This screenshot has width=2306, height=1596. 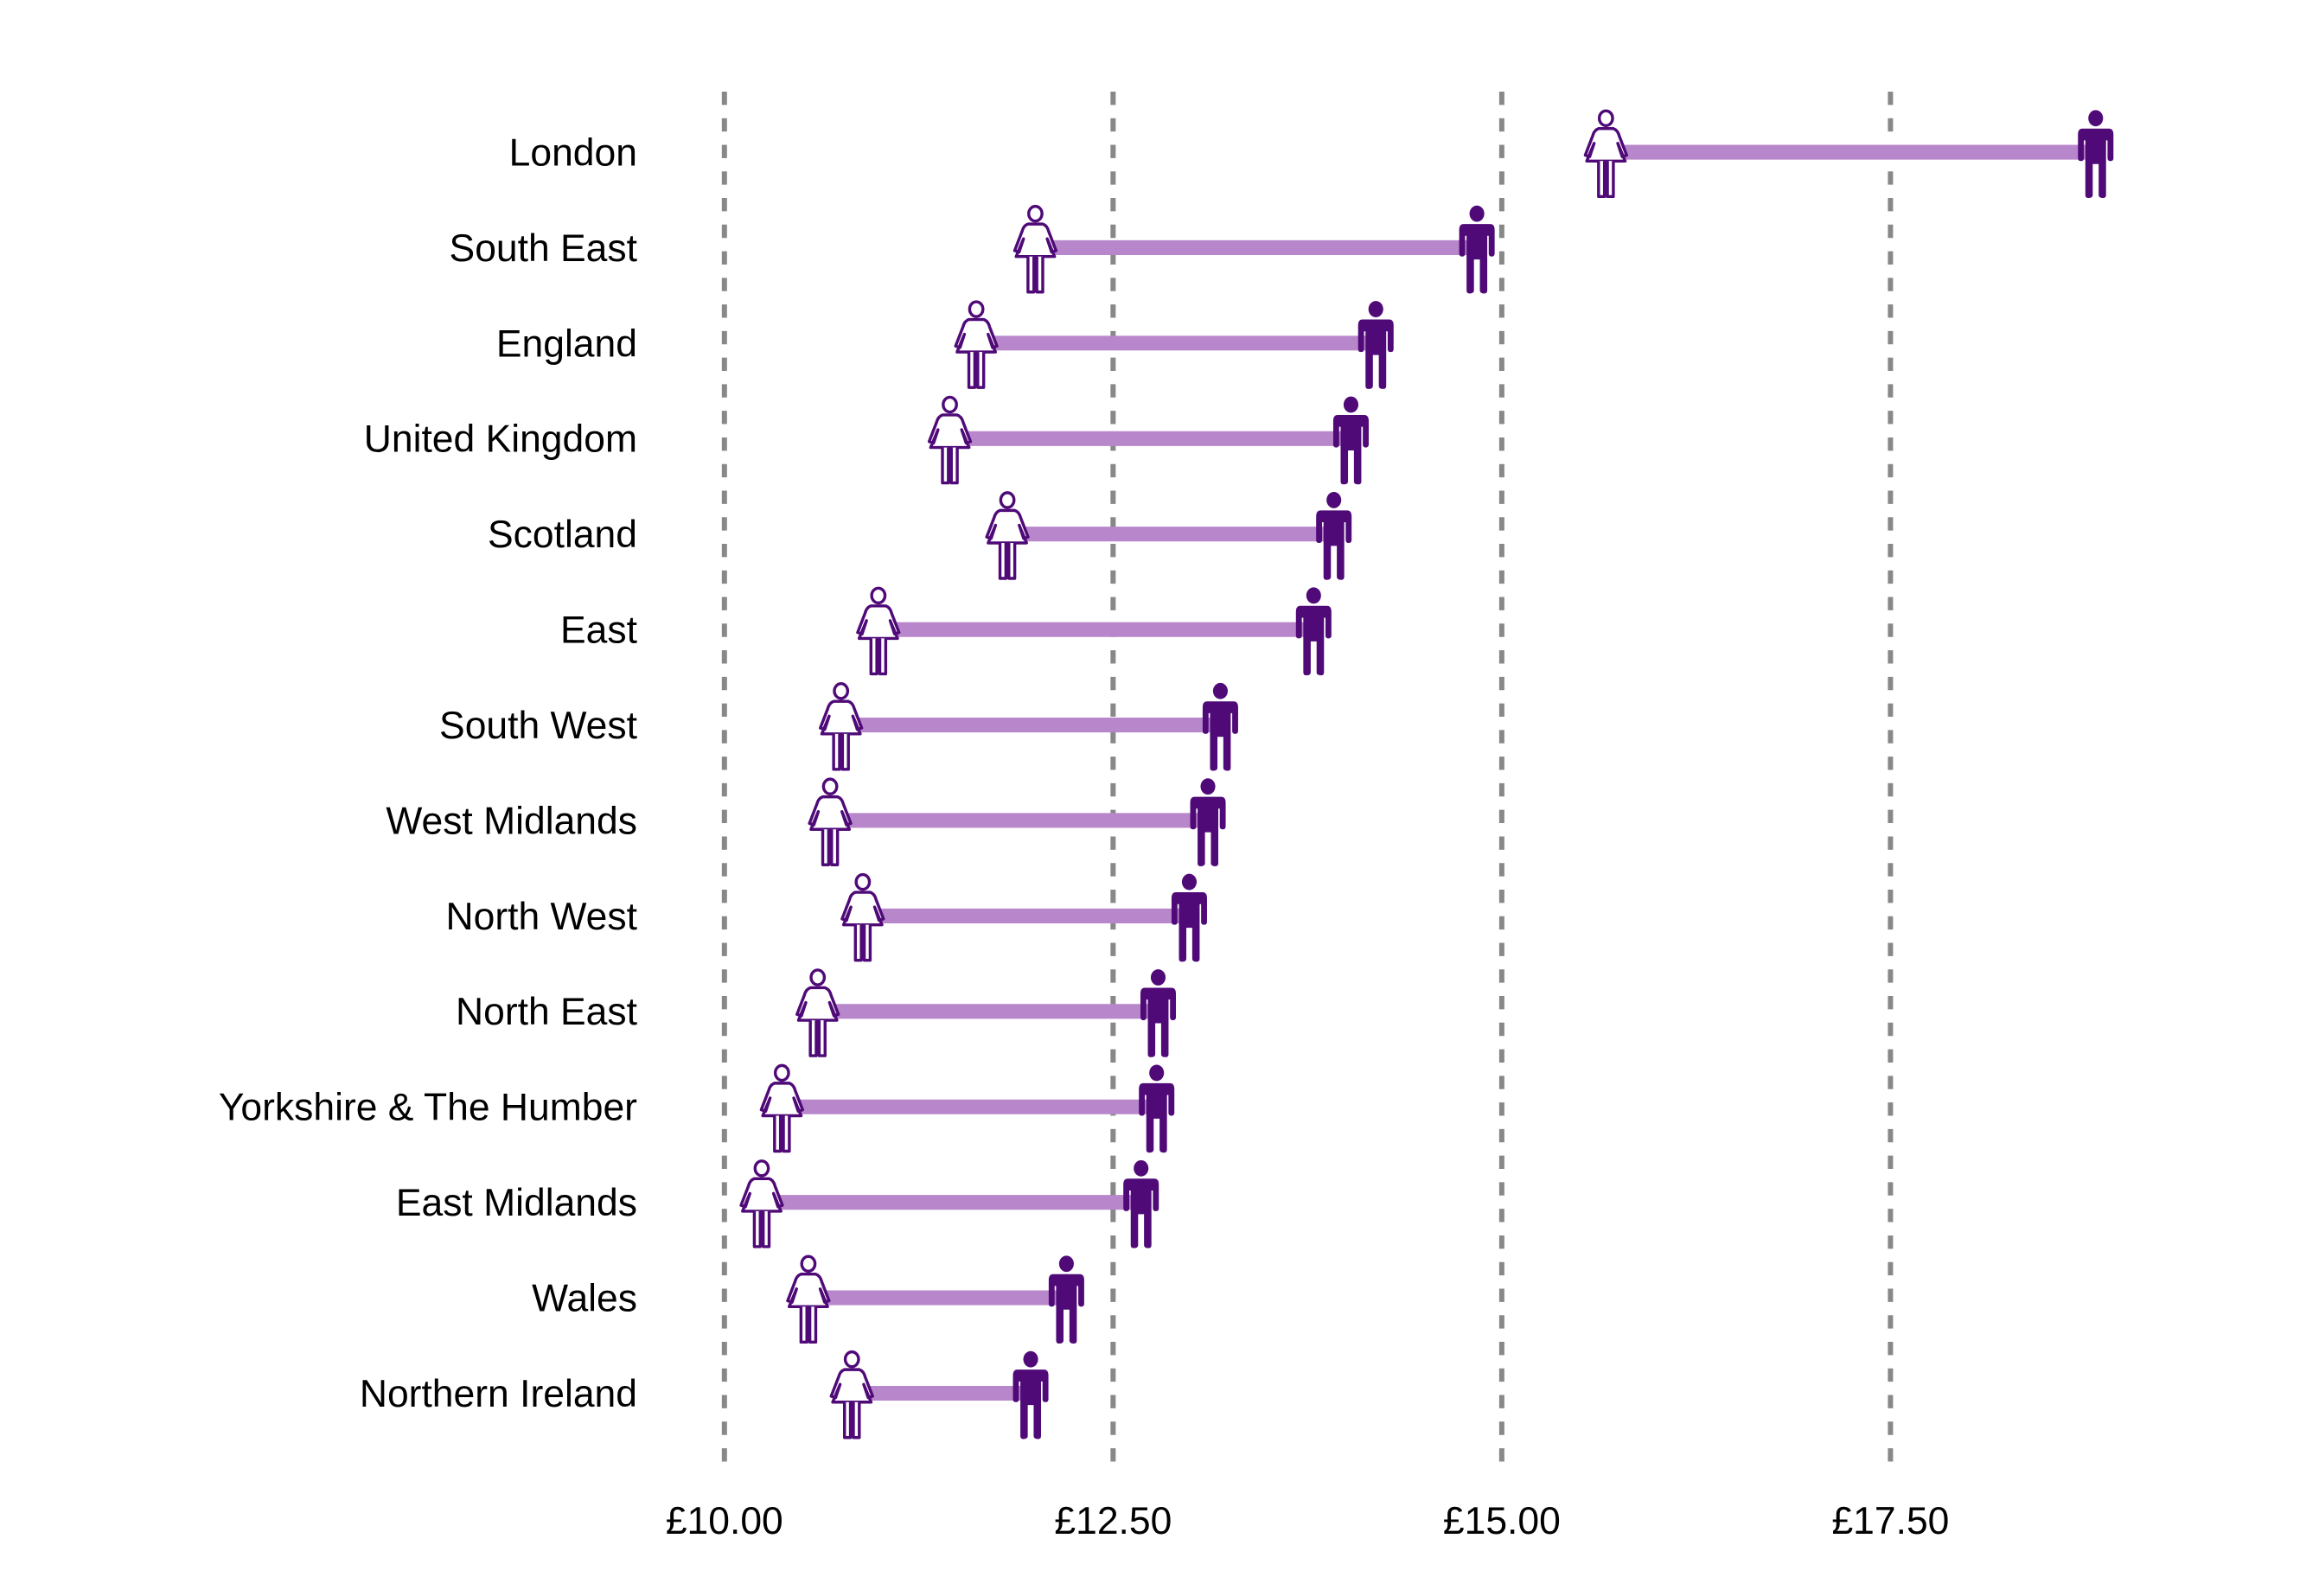 I want to click on row: Yorkshire & The Humber, so click(x=697, y=1108).